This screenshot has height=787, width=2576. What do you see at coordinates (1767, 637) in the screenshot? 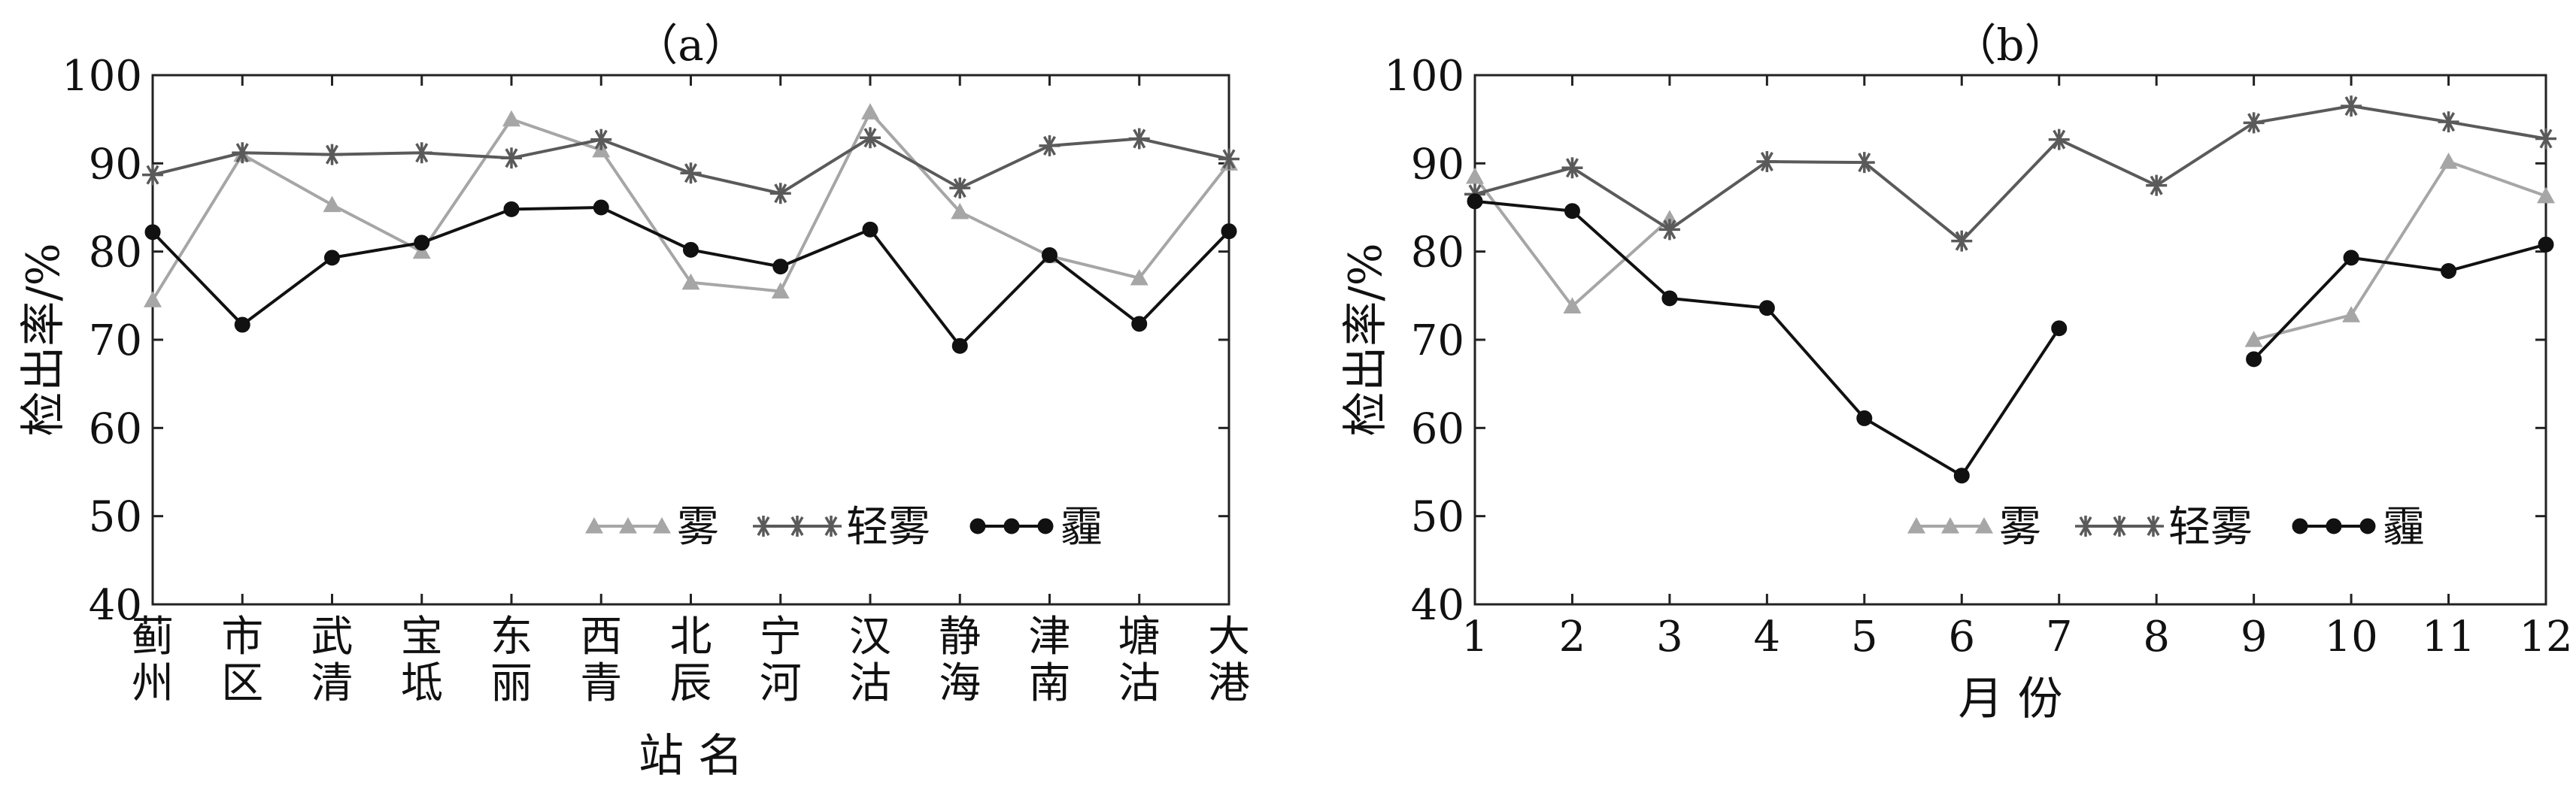
I see `x-tick-label: 4` at bounding box center [1767, 637].